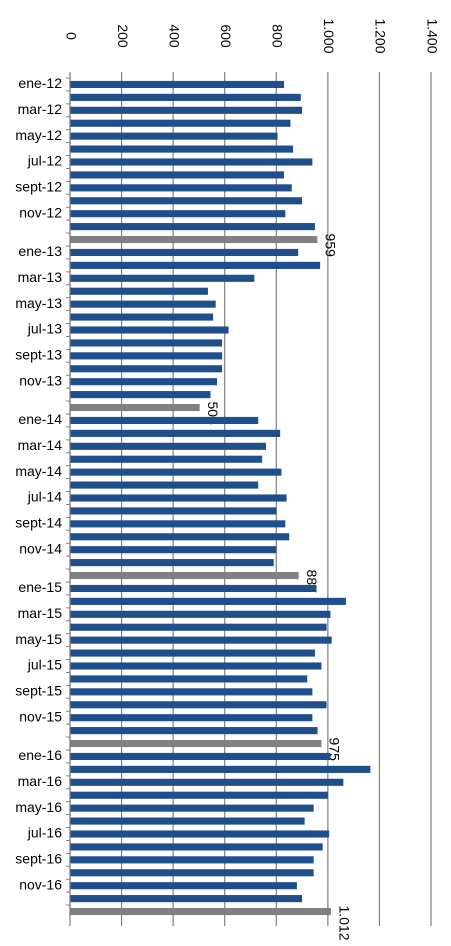  What do you see at coordinates (40, 445) in the screenshot?
I see `y-tick-label: mar-14` at bounding box center [40, 445].